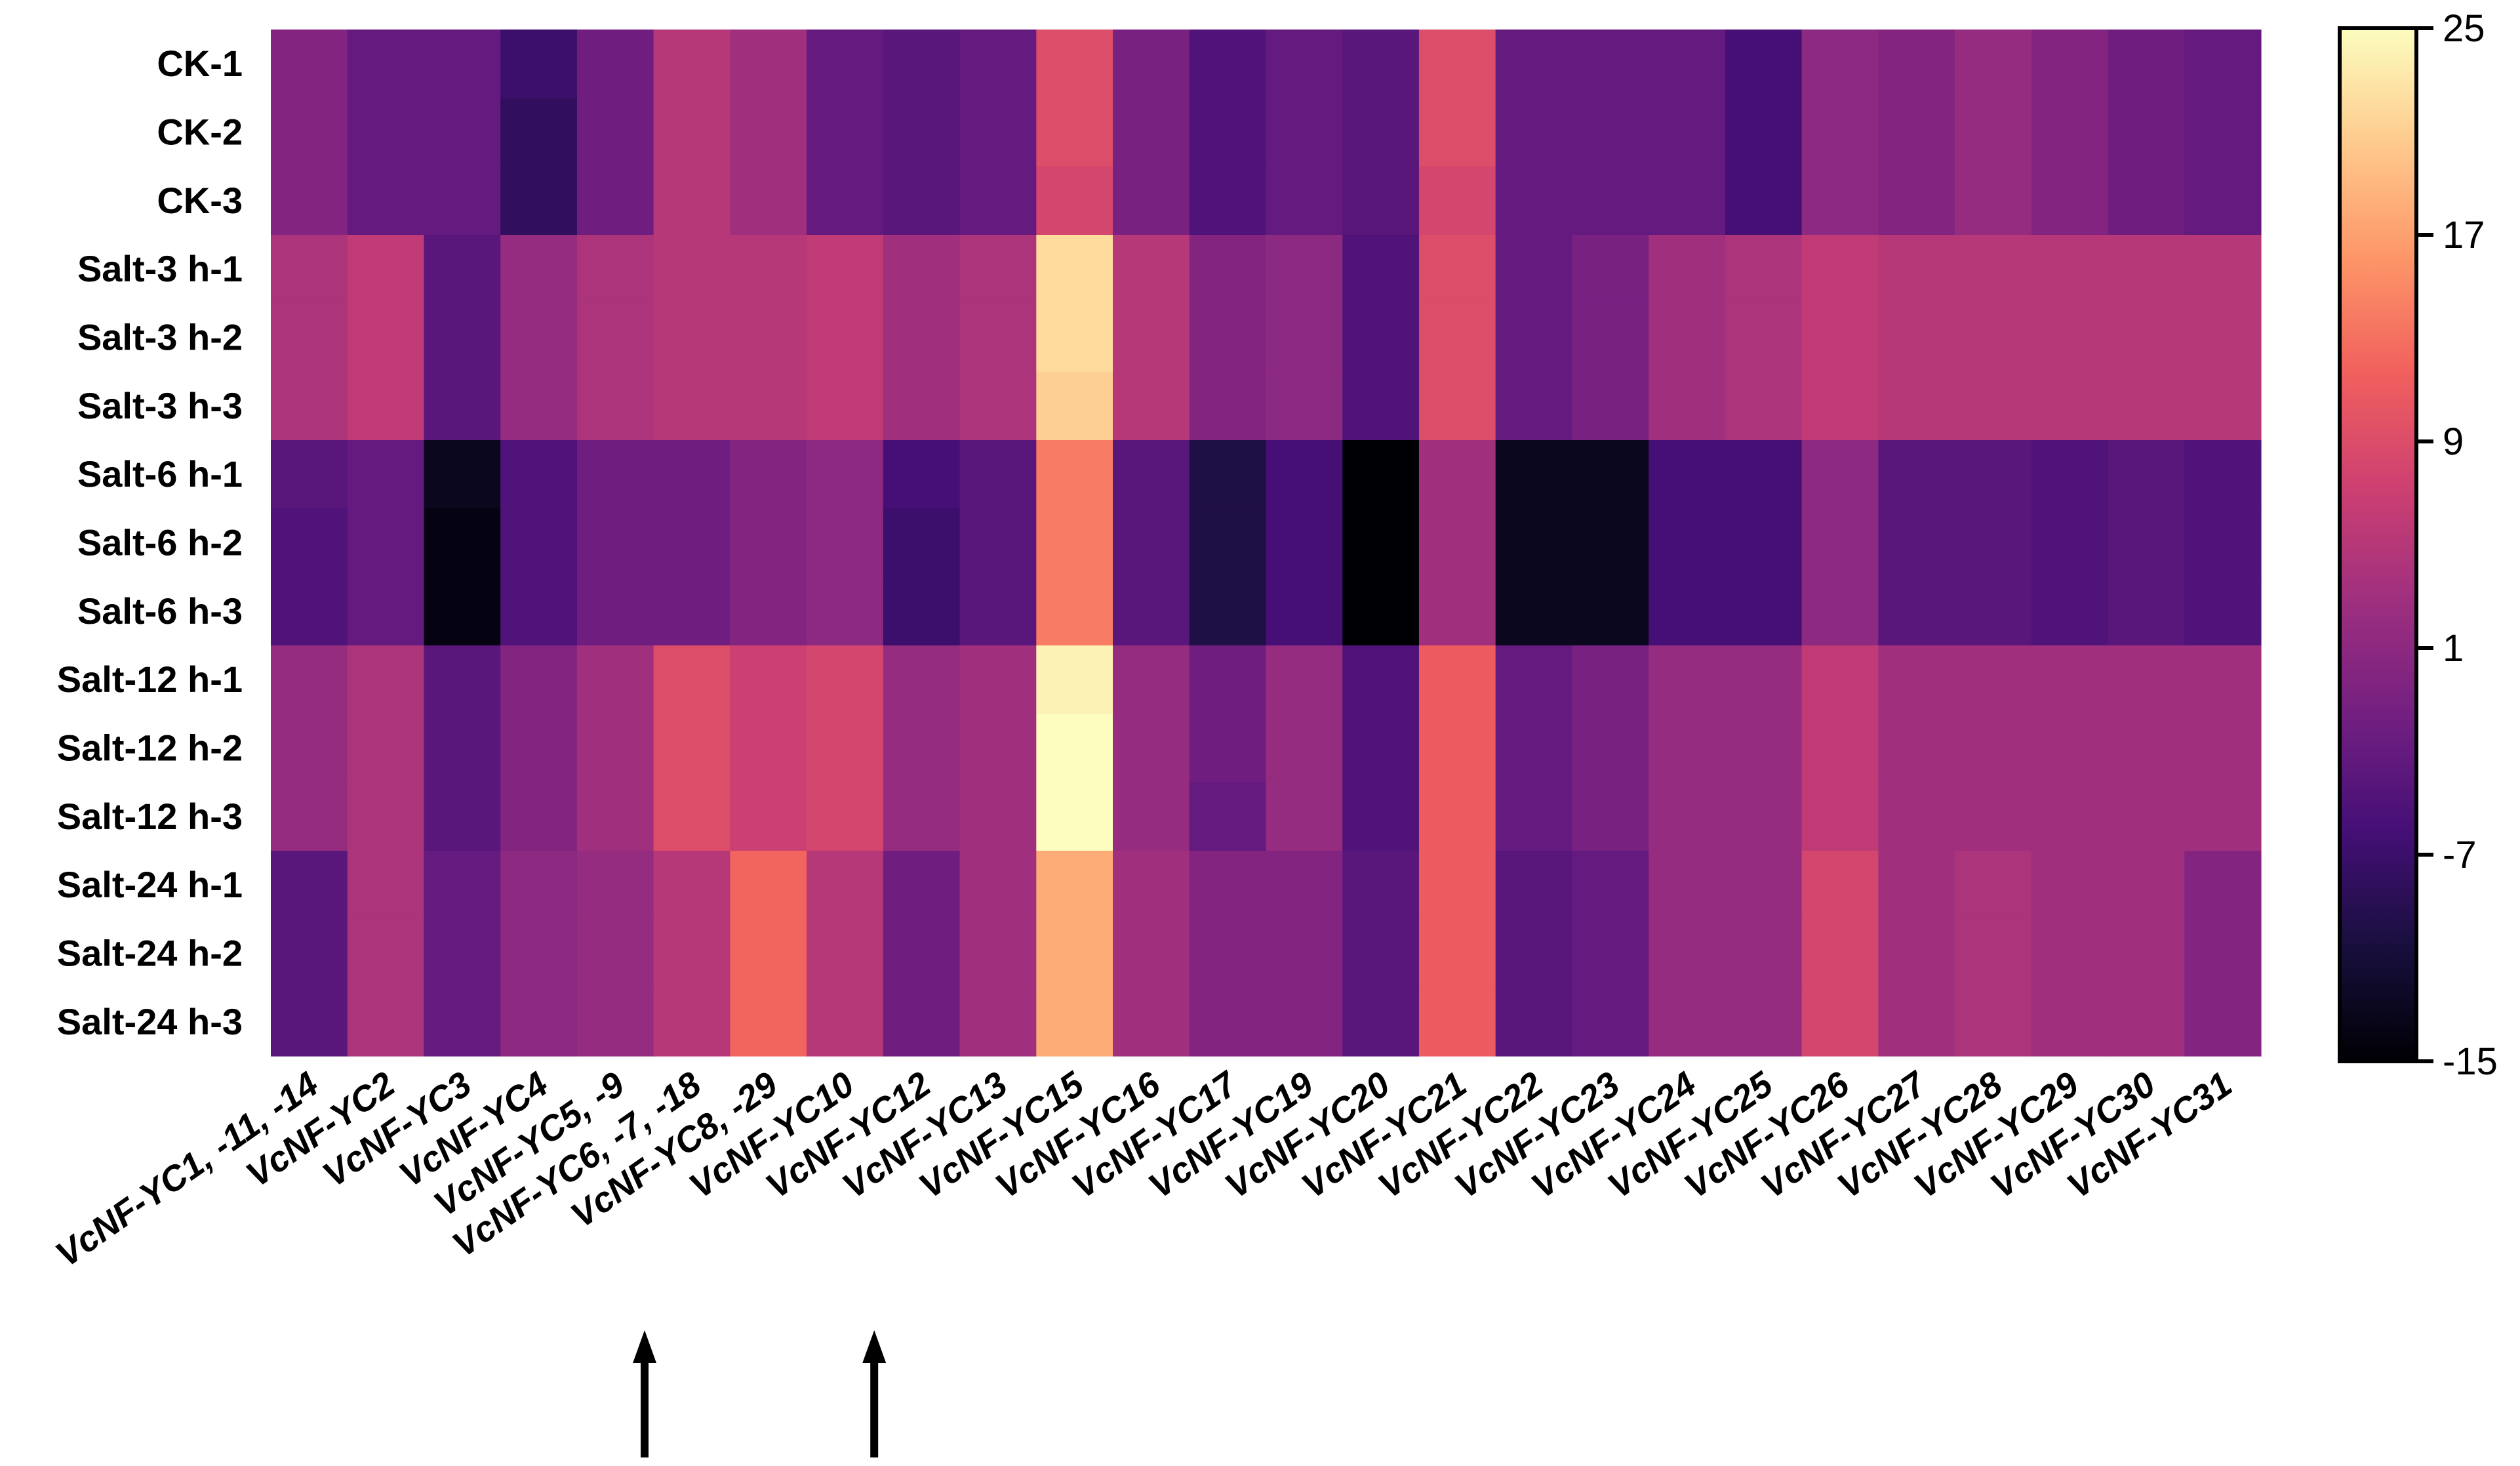 This screenshot has height=1466, width=2520. I want to click on row-label: Salt-6 h-2, so click(160, 542).